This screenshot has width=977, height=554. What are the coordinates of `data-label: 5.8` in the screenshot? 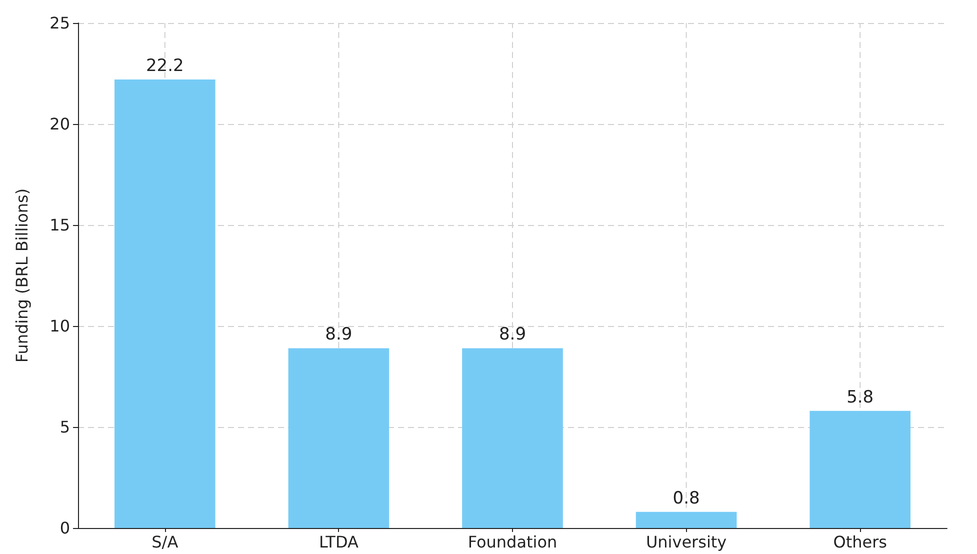 It's located at (860, 397).